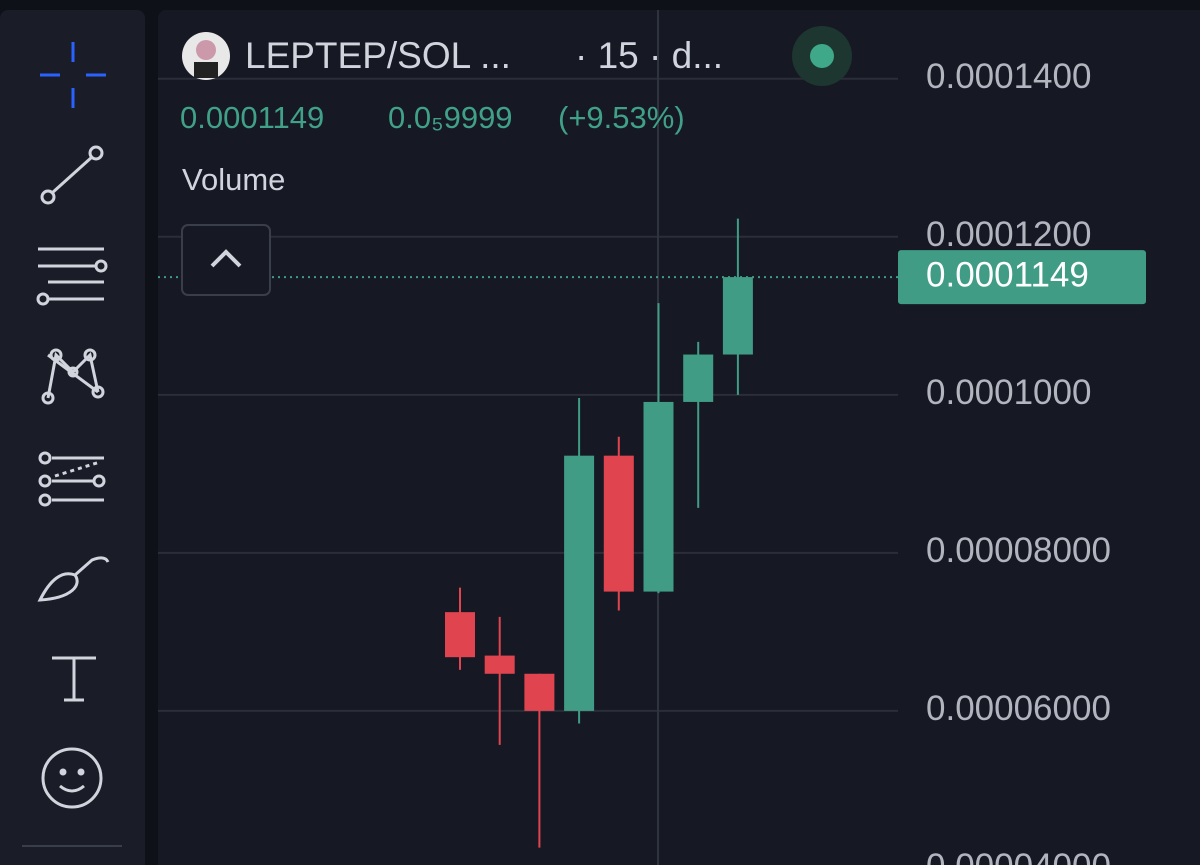 This screenshot has width=1200, height=865. I want to click on collapse-button, so click(226, 260).